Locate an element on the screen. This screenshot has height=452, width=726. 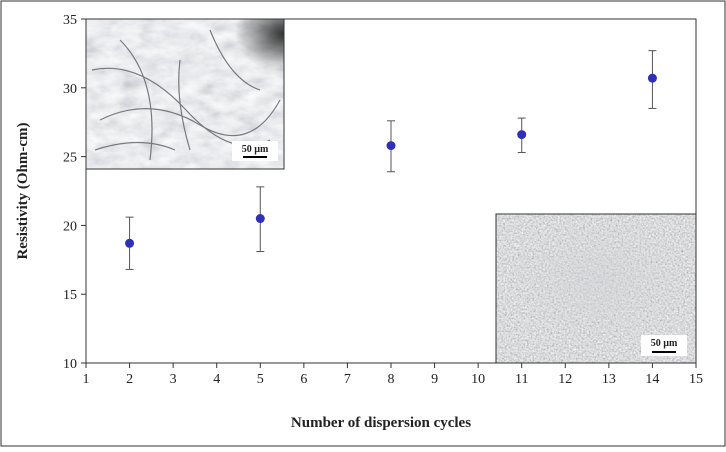
x-tick-label: 4 is located at coordinates (216, 379).